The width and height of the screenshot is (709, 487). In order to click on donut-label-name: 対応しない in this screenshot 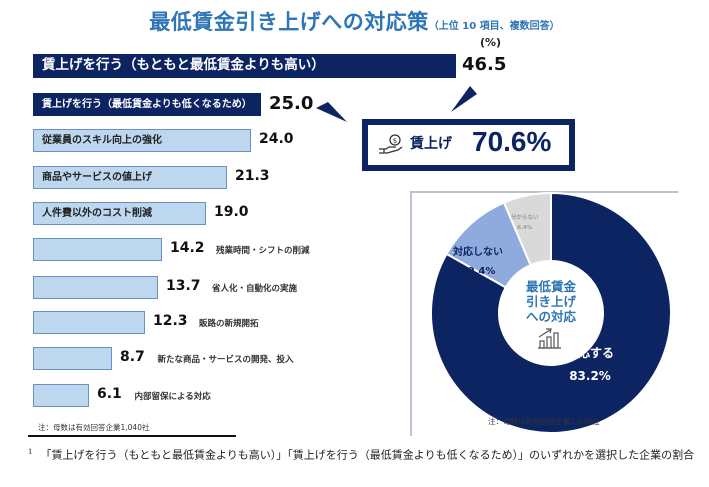, I will do `click(478, 252)`.